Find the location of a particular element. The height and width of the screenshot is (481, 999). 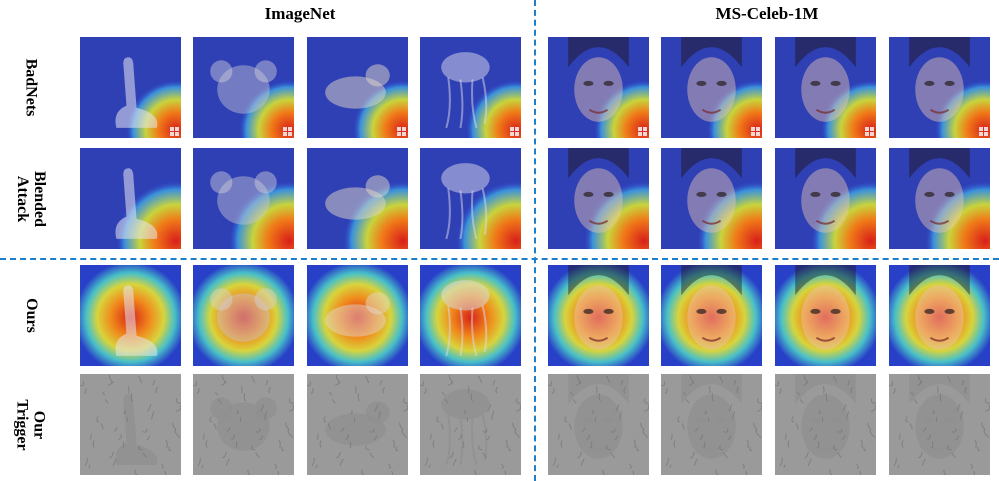

row-label-ours: Ours is located at coordinates (31, 315).